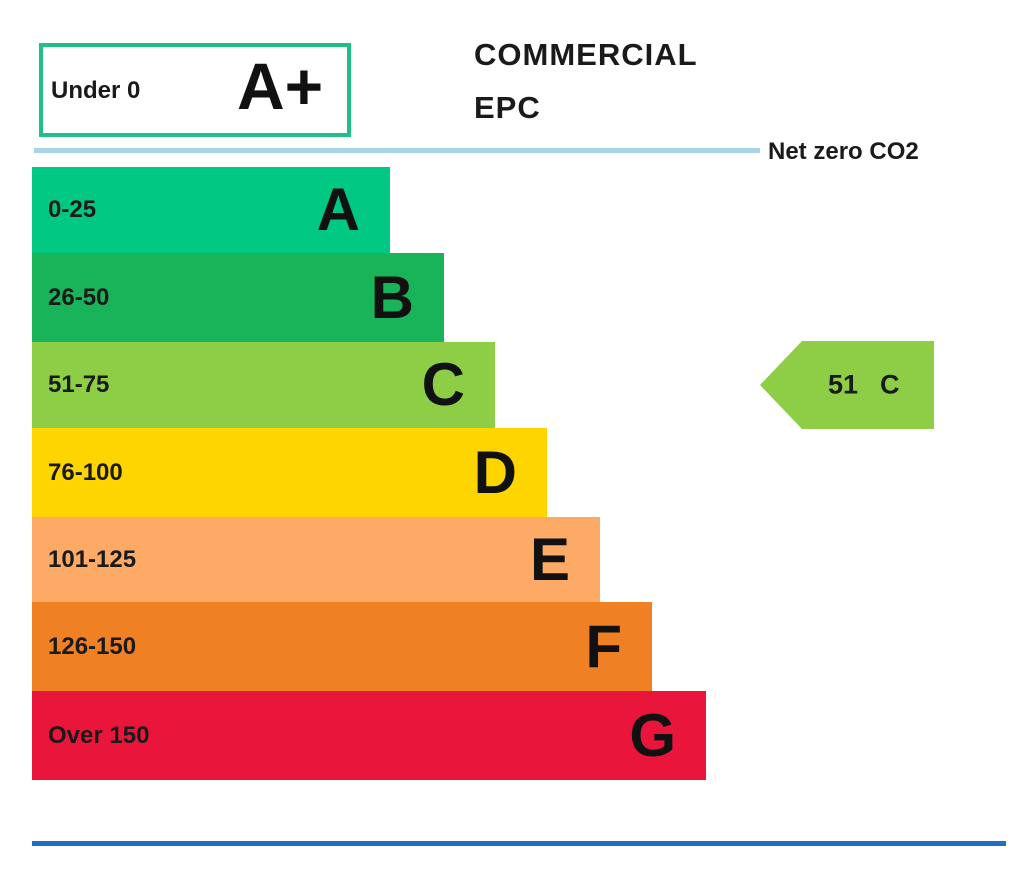 The width and height of the screenshot is (1024, 873). What do you see at coordinates (316, 559) in the screenshot?
I see `band-e: 101-125 E` at bounding box center [316, 559].